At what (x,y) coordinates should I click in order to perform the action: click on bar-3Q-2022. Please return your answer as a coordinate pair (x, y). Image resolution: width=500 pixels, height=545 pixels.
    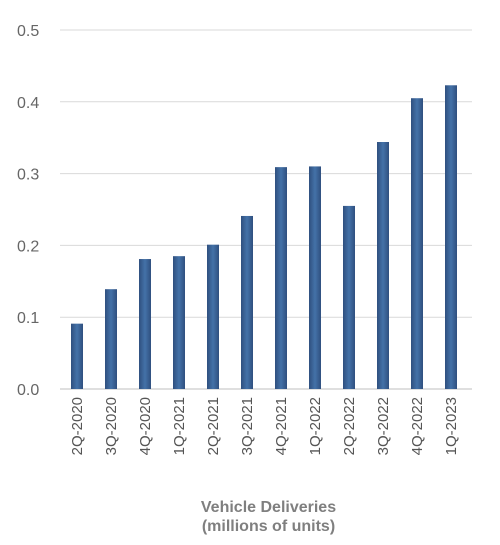
    Looking at the image, I should click on (383, 265).